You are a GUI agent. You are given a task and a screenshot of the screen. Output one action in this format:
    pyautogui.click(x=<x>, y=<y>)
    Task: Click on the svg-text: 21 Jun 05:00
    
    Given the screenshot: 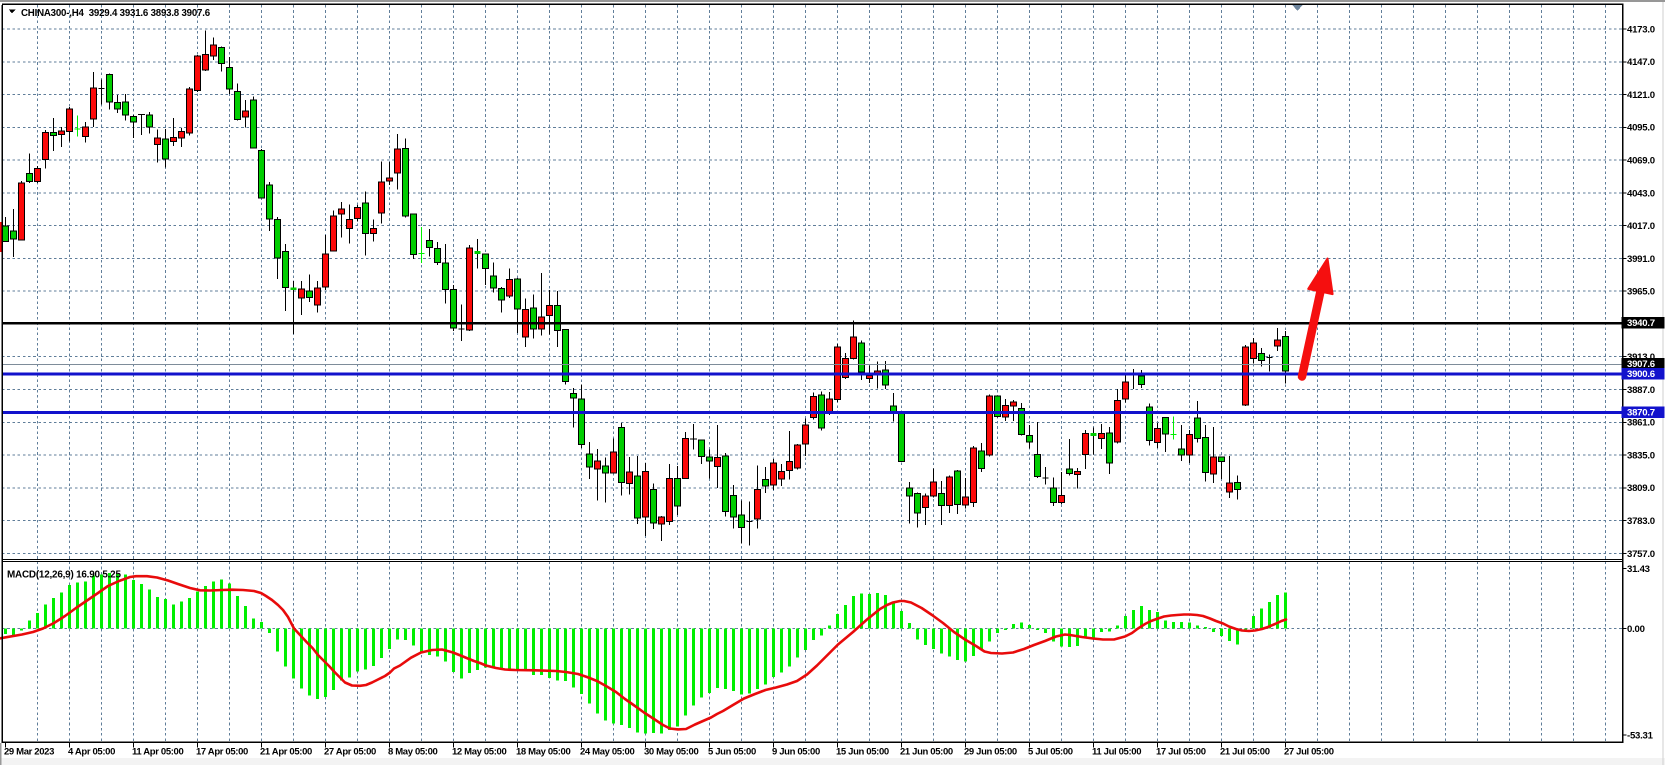 What is the action you would take?
    pyautogui.click(x=926, y=752)
    